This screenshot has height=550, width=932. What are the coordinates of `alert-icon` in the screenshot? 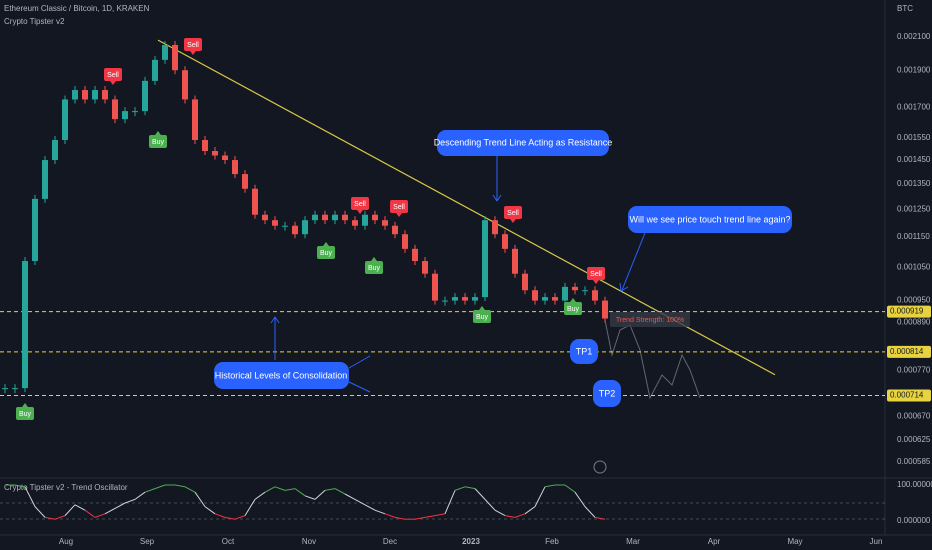 It's located at (600, 467).